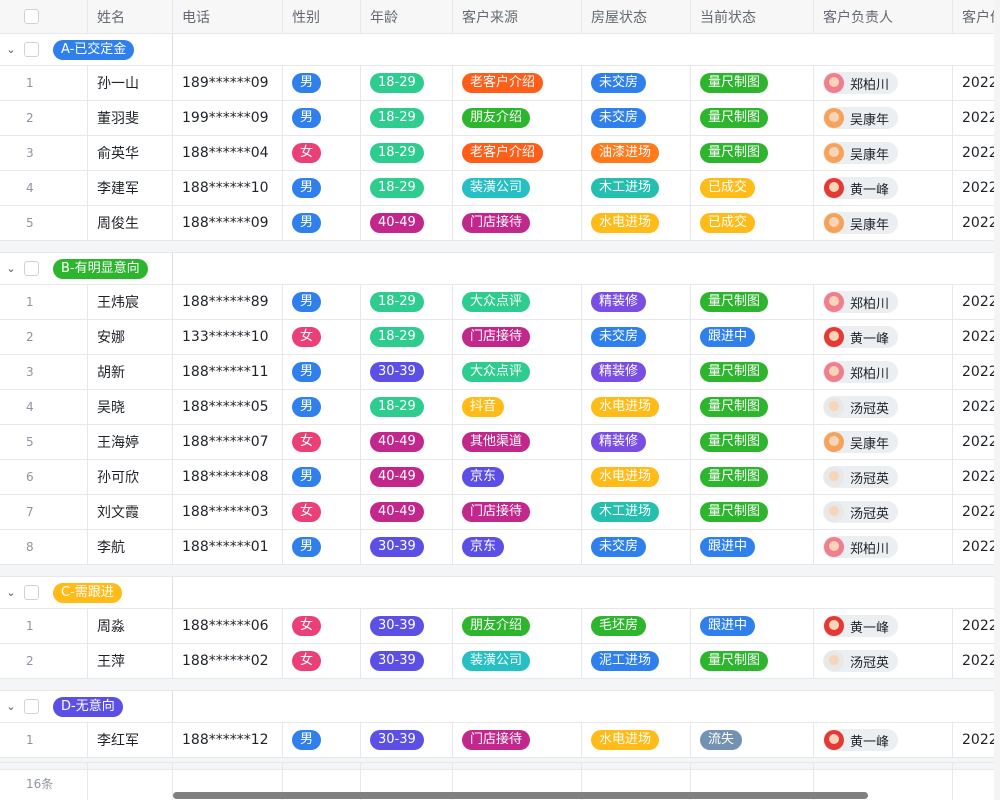 The height and width of the screenshot is (800, 1000). What do you see at coordinates (517, 16) in the screenshot?
I see `column-header: 客户来源` at bounding box center [517, 16].